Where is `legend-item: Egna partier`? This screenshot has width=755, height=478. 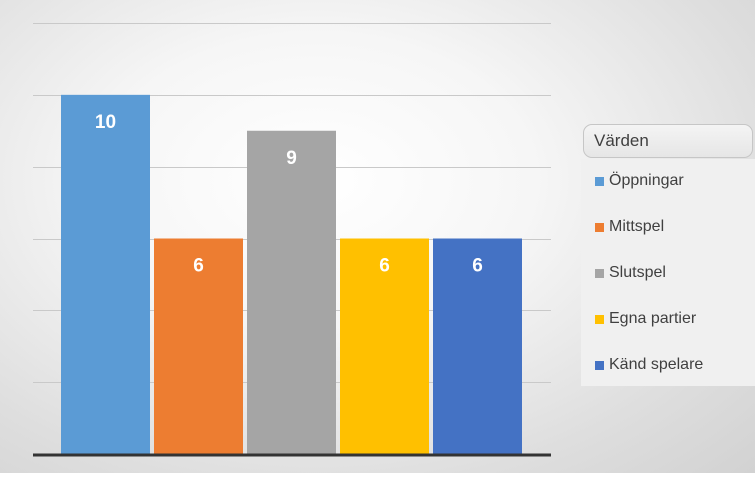 legend-item: Egna partier is located at coordinates (645, 319).